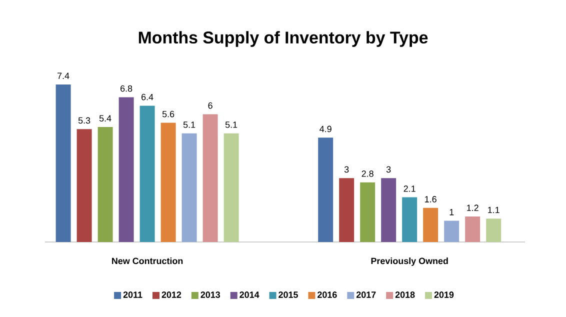  I want to click on legend-label: 2017, so click(366, 295).